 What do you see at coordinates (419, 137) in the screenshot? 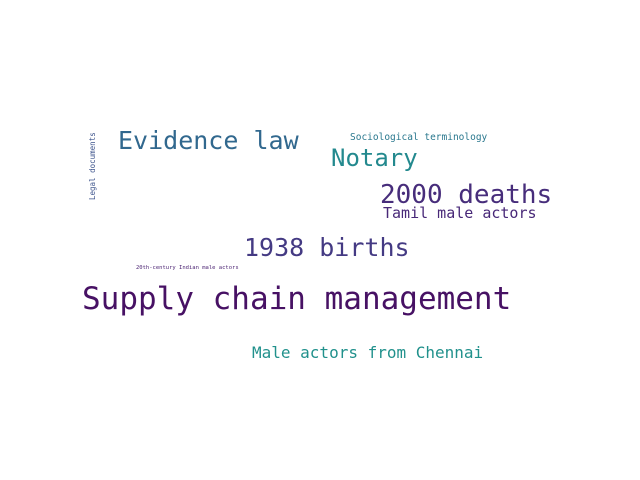
I see `word-sociological-terminology: Sociological terminology` at bounding box center [419, 137].